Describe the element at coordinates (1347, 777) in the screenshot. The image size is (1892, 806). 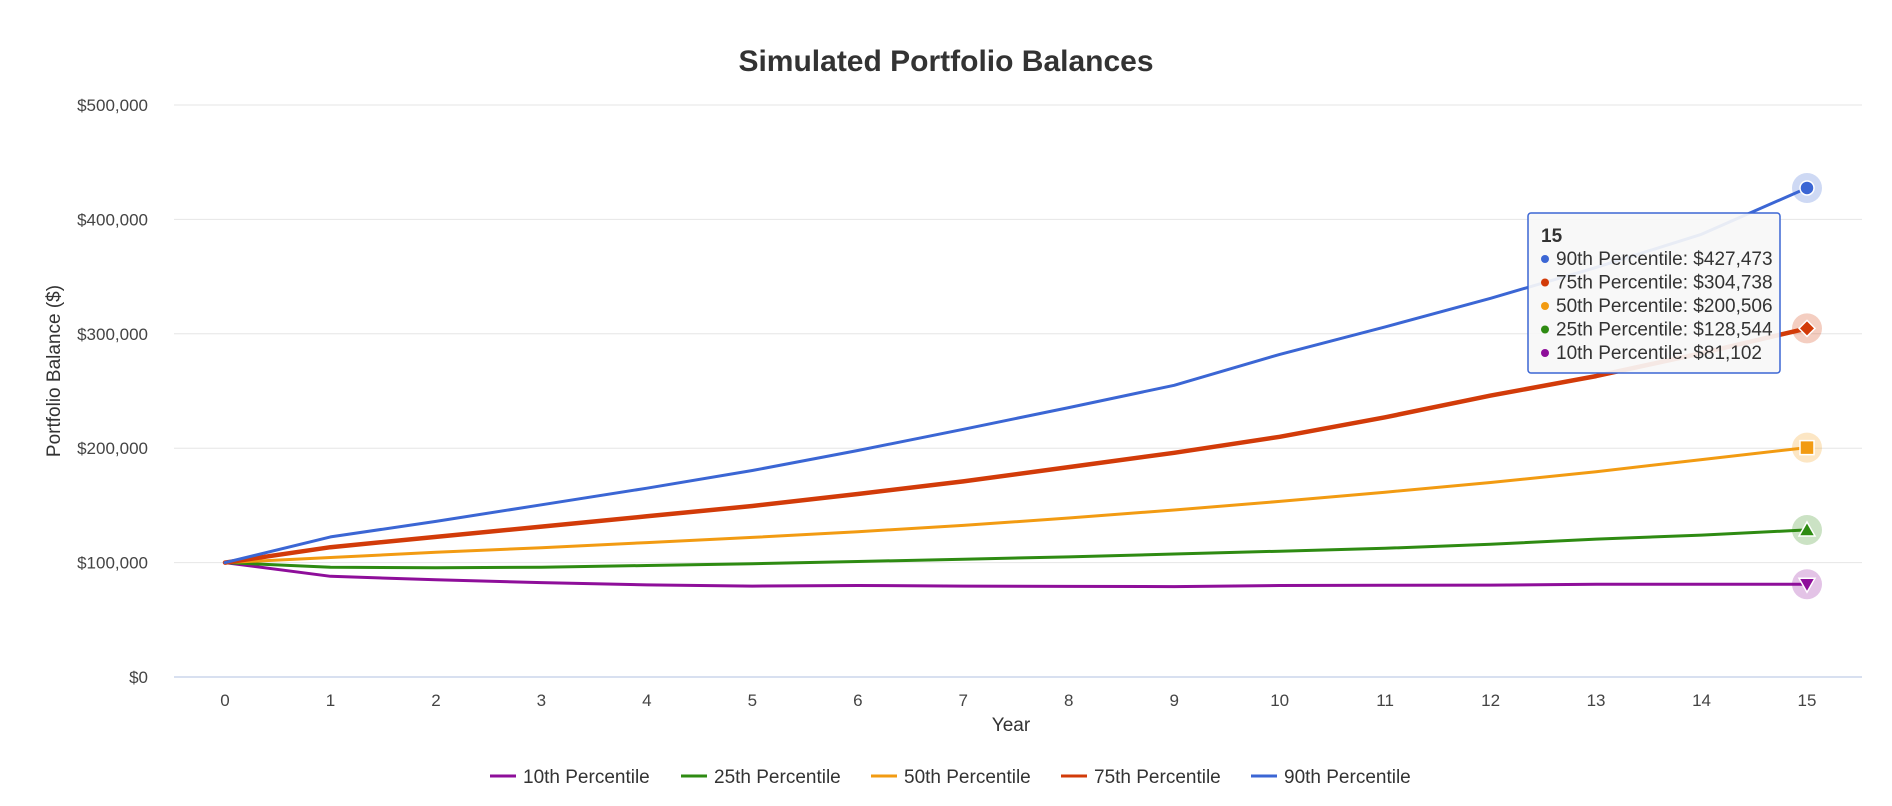
I see `legend-label: 90th Percentile` at that location.